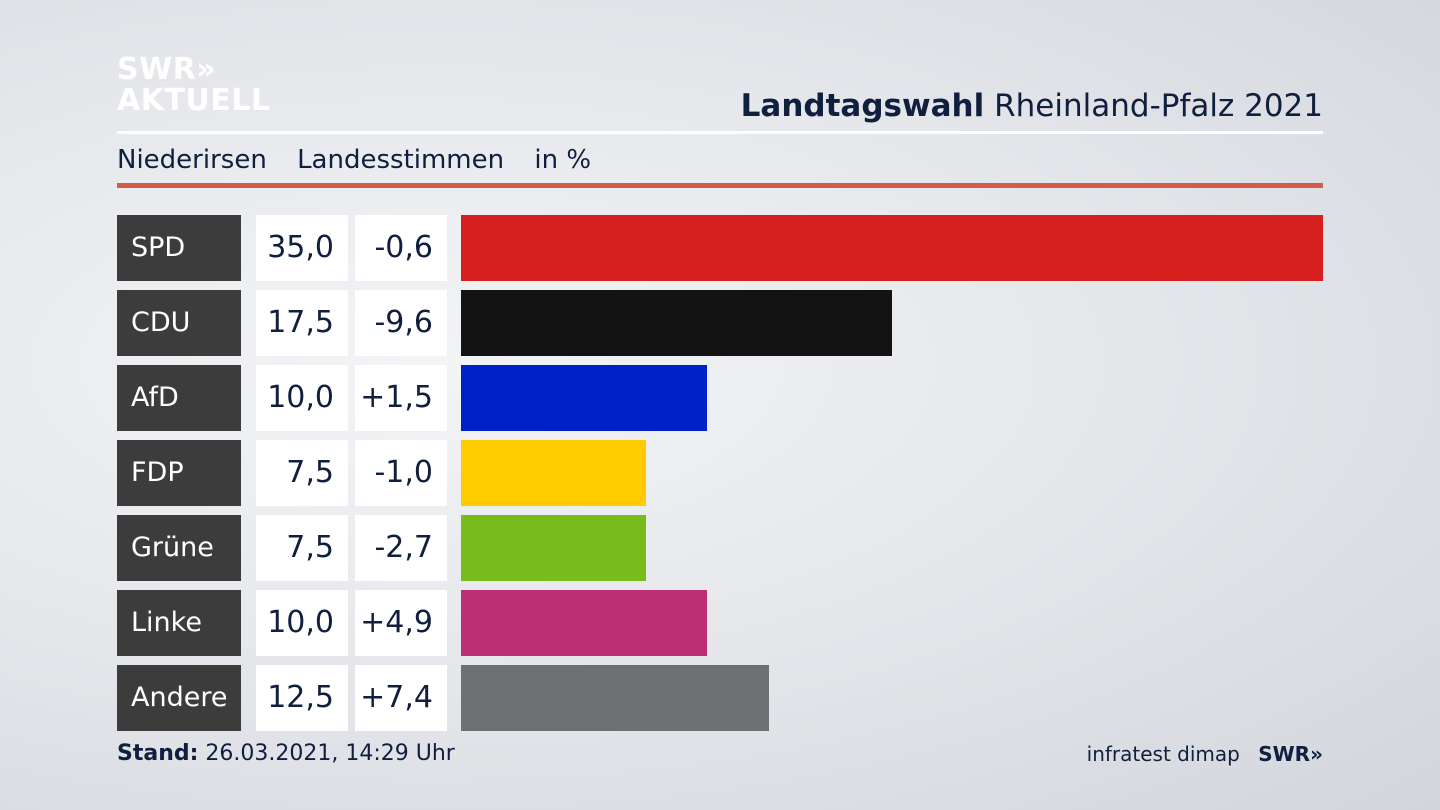  Describe the element at coordinates (1158, 106) in the screenshot. I see `title-rest: Rheinland-Pfalz 2021` at that location.